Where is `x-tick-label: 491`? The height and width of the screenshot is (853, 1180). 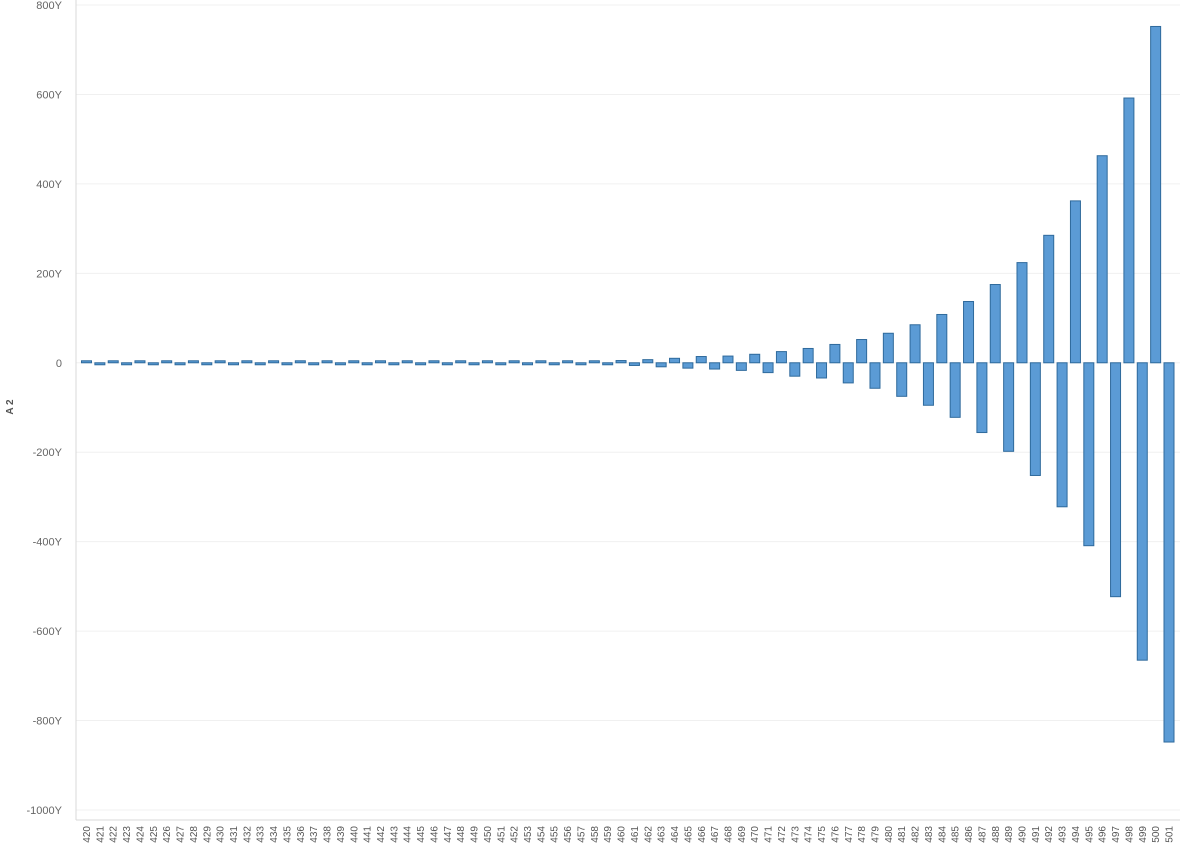 x-tick-label: 491 is located at coordinates (1036, 834).